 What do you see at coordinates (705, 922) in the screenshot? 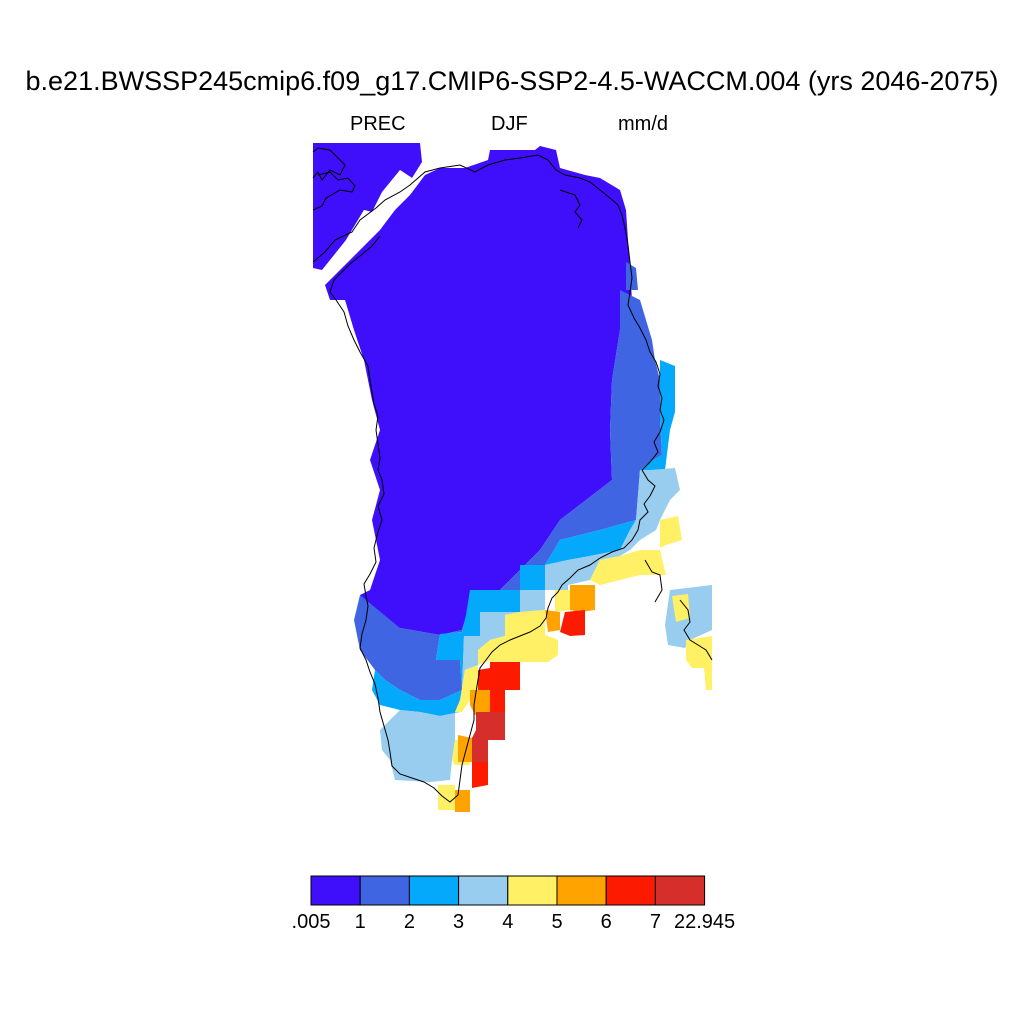
I see `colorbar-tick-label: 22.945` at bounding box center [705, 922].